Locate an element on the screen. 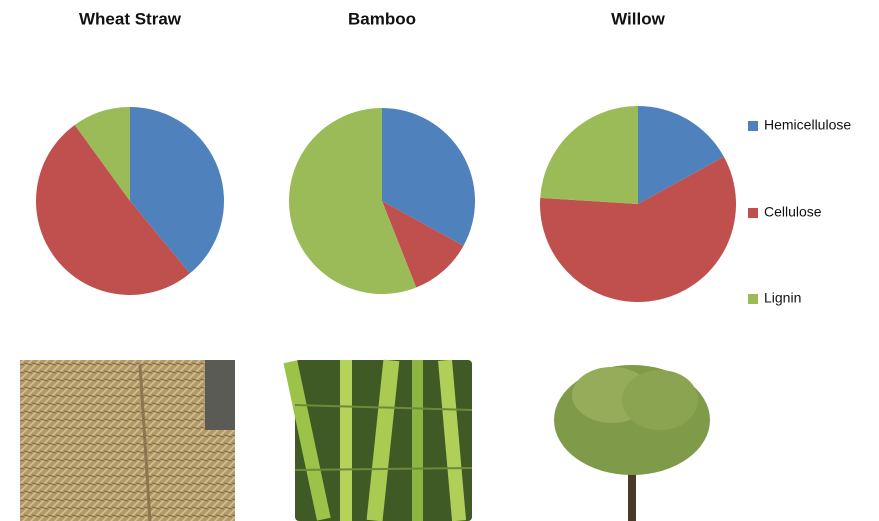  chart-title: Willow is located at coordinates (638, 18).